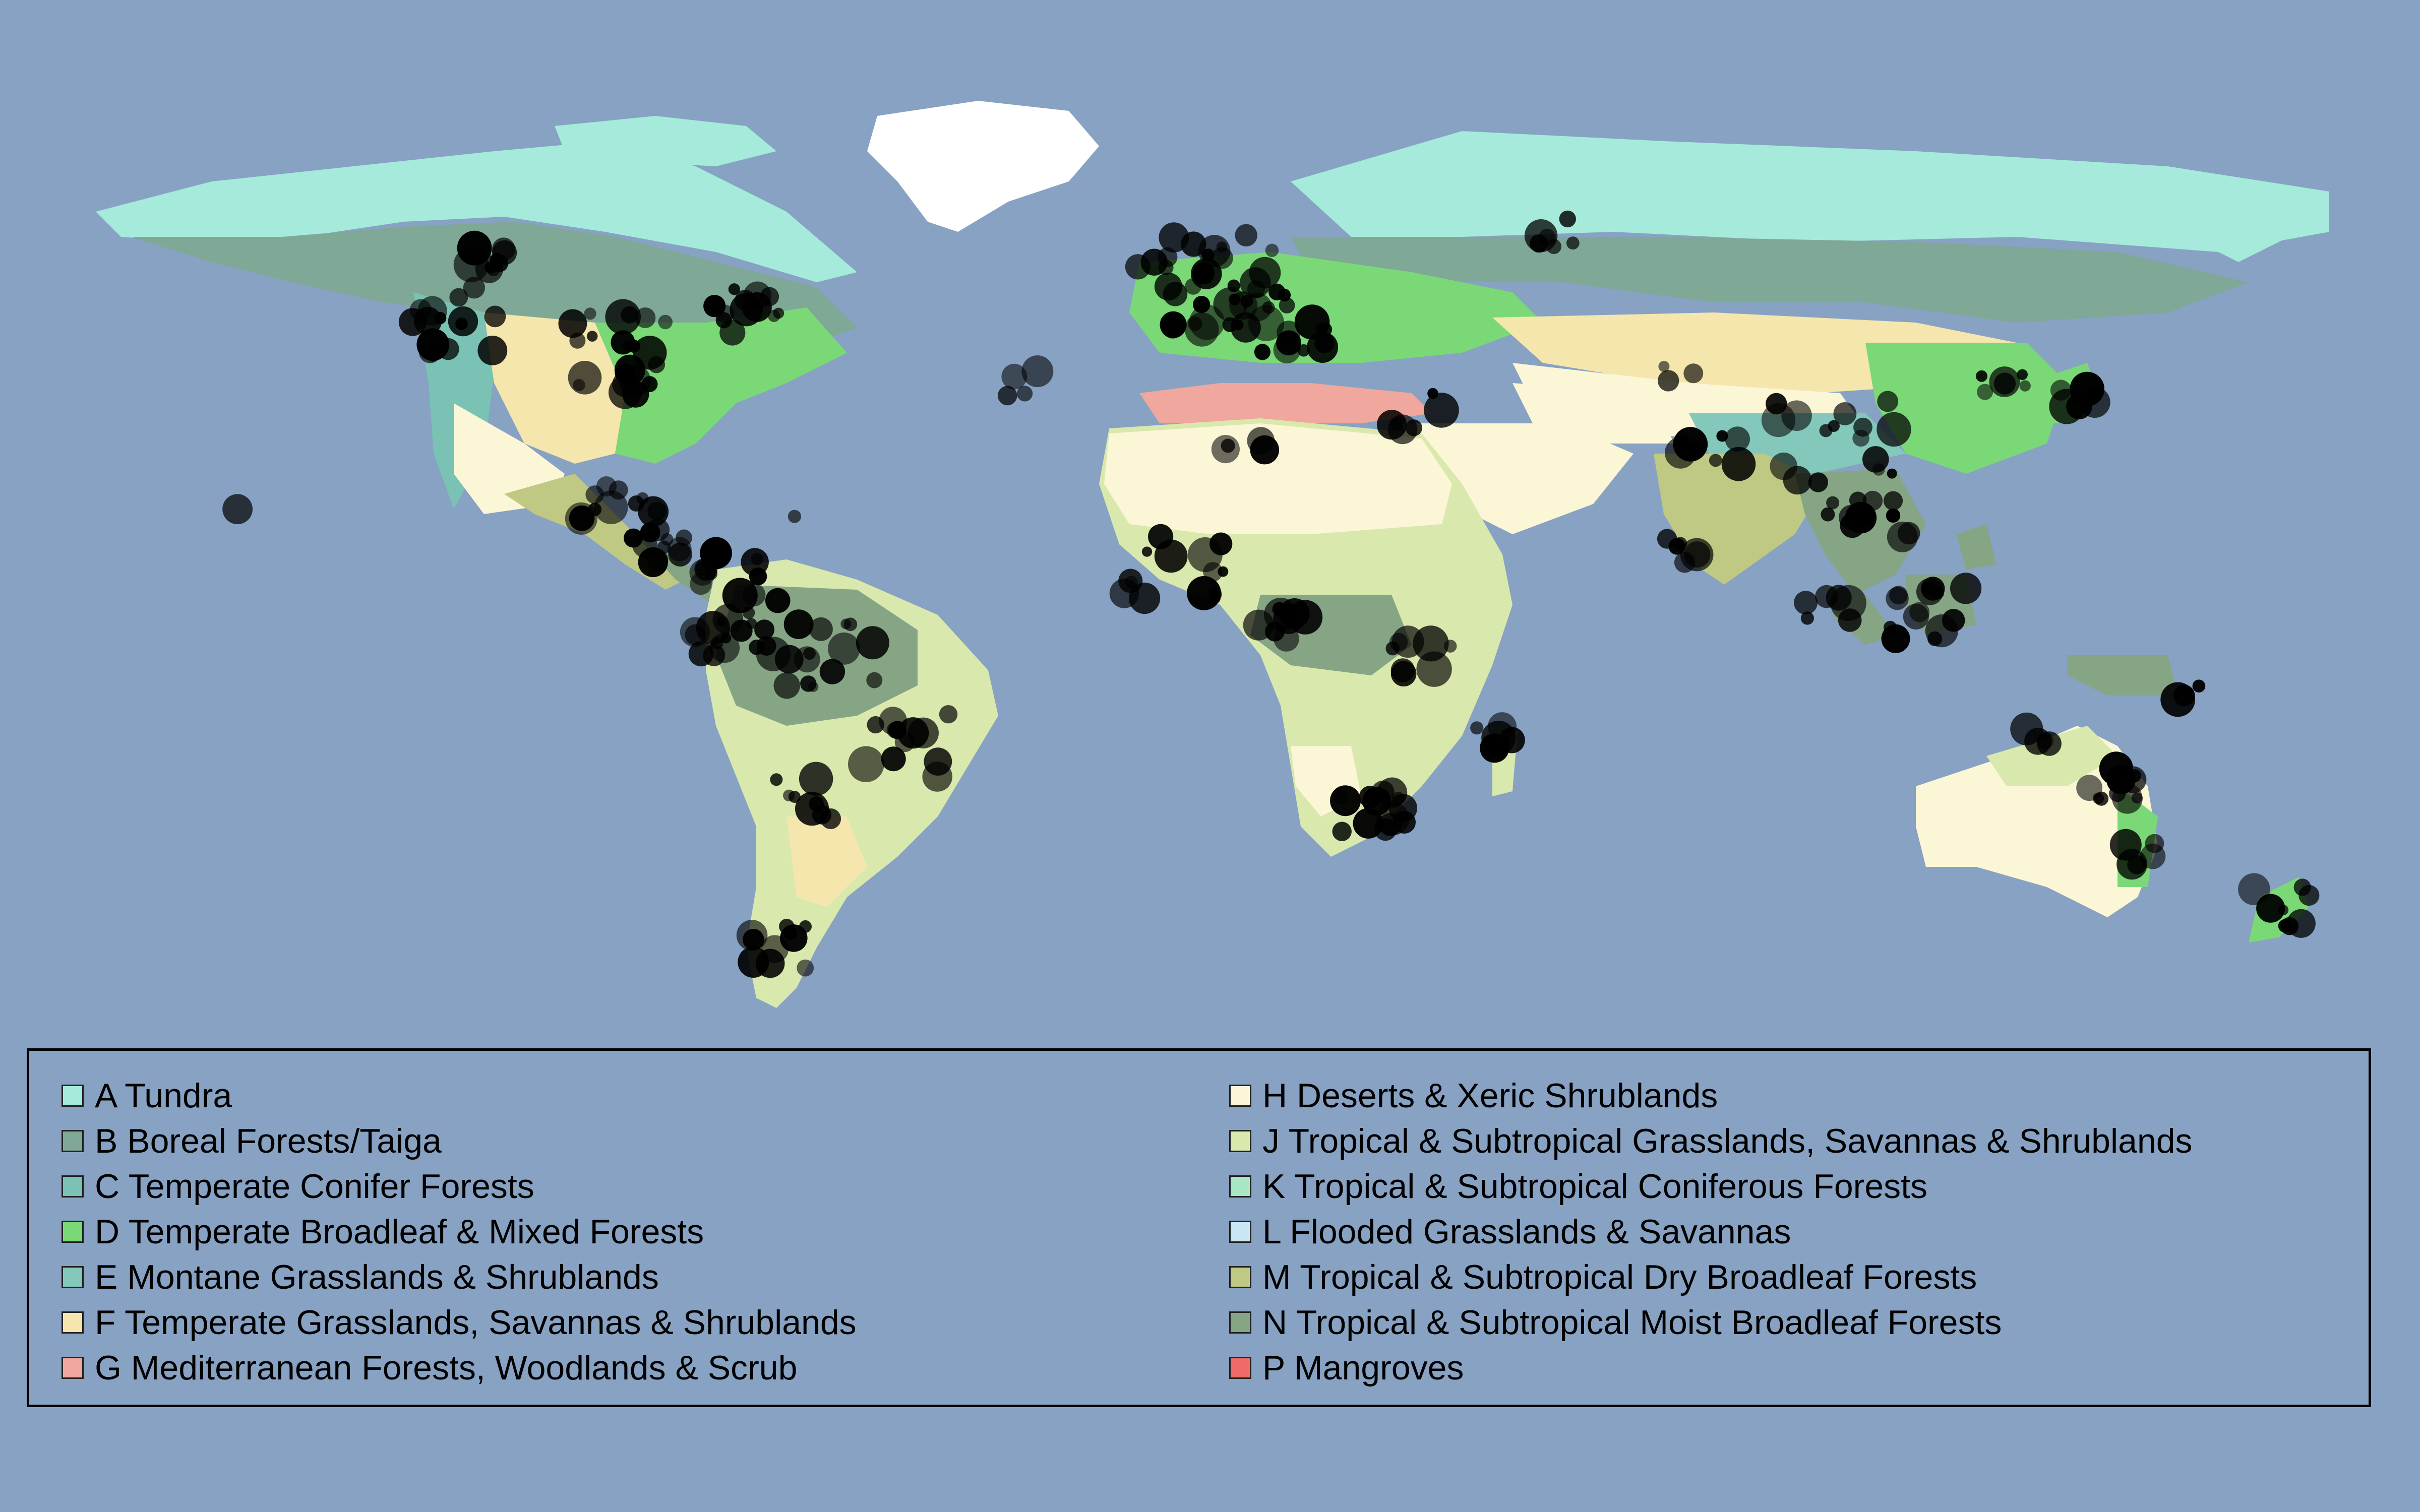  Describe the element at coordinates (377, 1277) in the screenshot. I see `legend-label: E Montane Grasslands & Shrublands` at that location.